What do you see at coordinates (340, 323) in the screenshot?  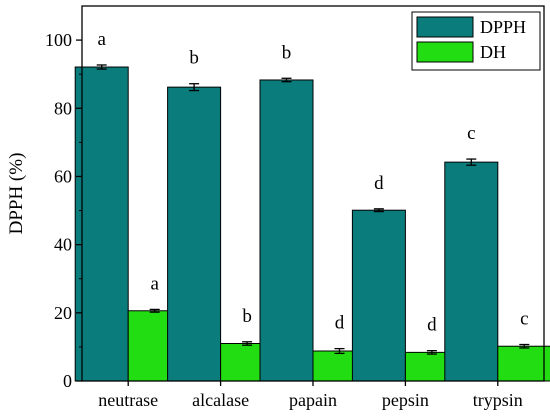 I see `letter-dh-papain: d` at bounding box center [340, 323].